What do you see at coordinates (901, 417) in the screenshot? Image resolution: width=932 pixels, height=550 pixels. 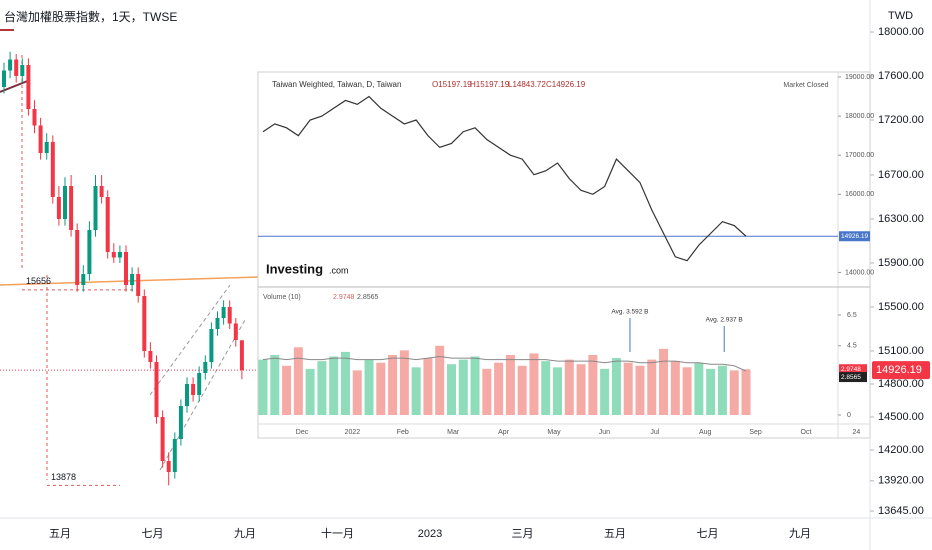 I see `y-tick-label: 14500.00` at bounding box center [901, 417].